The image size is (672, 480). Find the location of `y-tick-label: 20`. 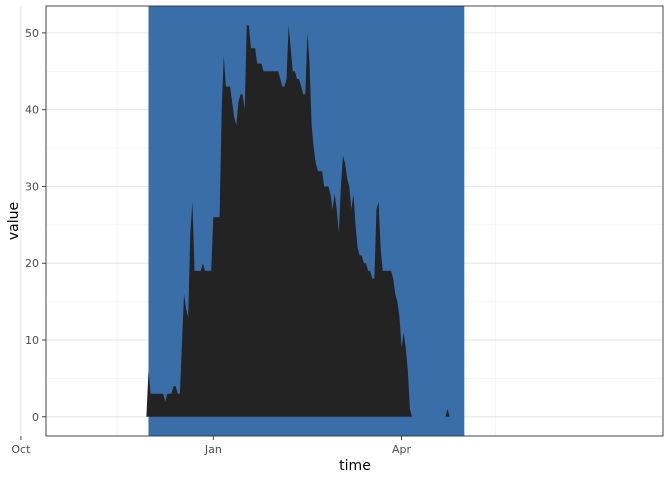

y-tick-label: 20 is located at coordinates (32, 263).